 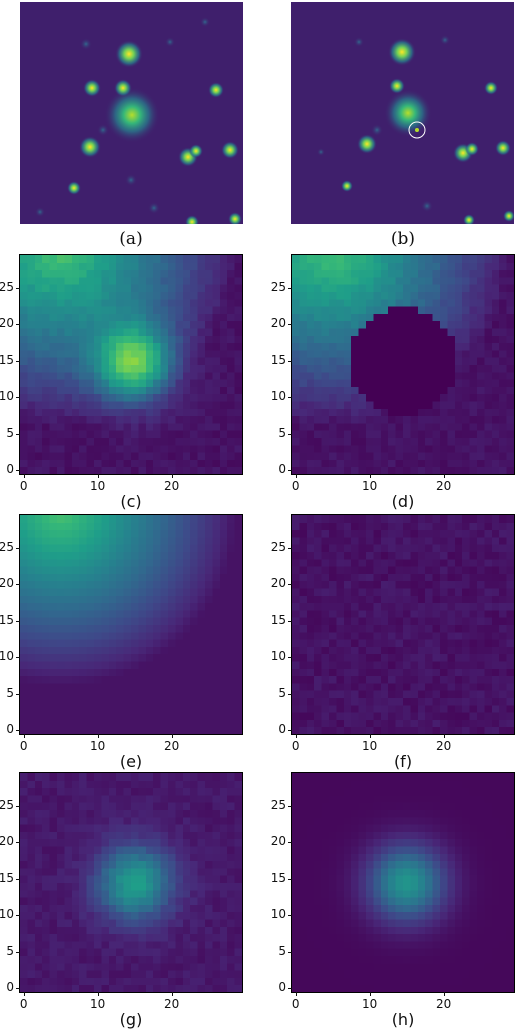 I want to click on caption-d: (d), so click(x=403, y=501).